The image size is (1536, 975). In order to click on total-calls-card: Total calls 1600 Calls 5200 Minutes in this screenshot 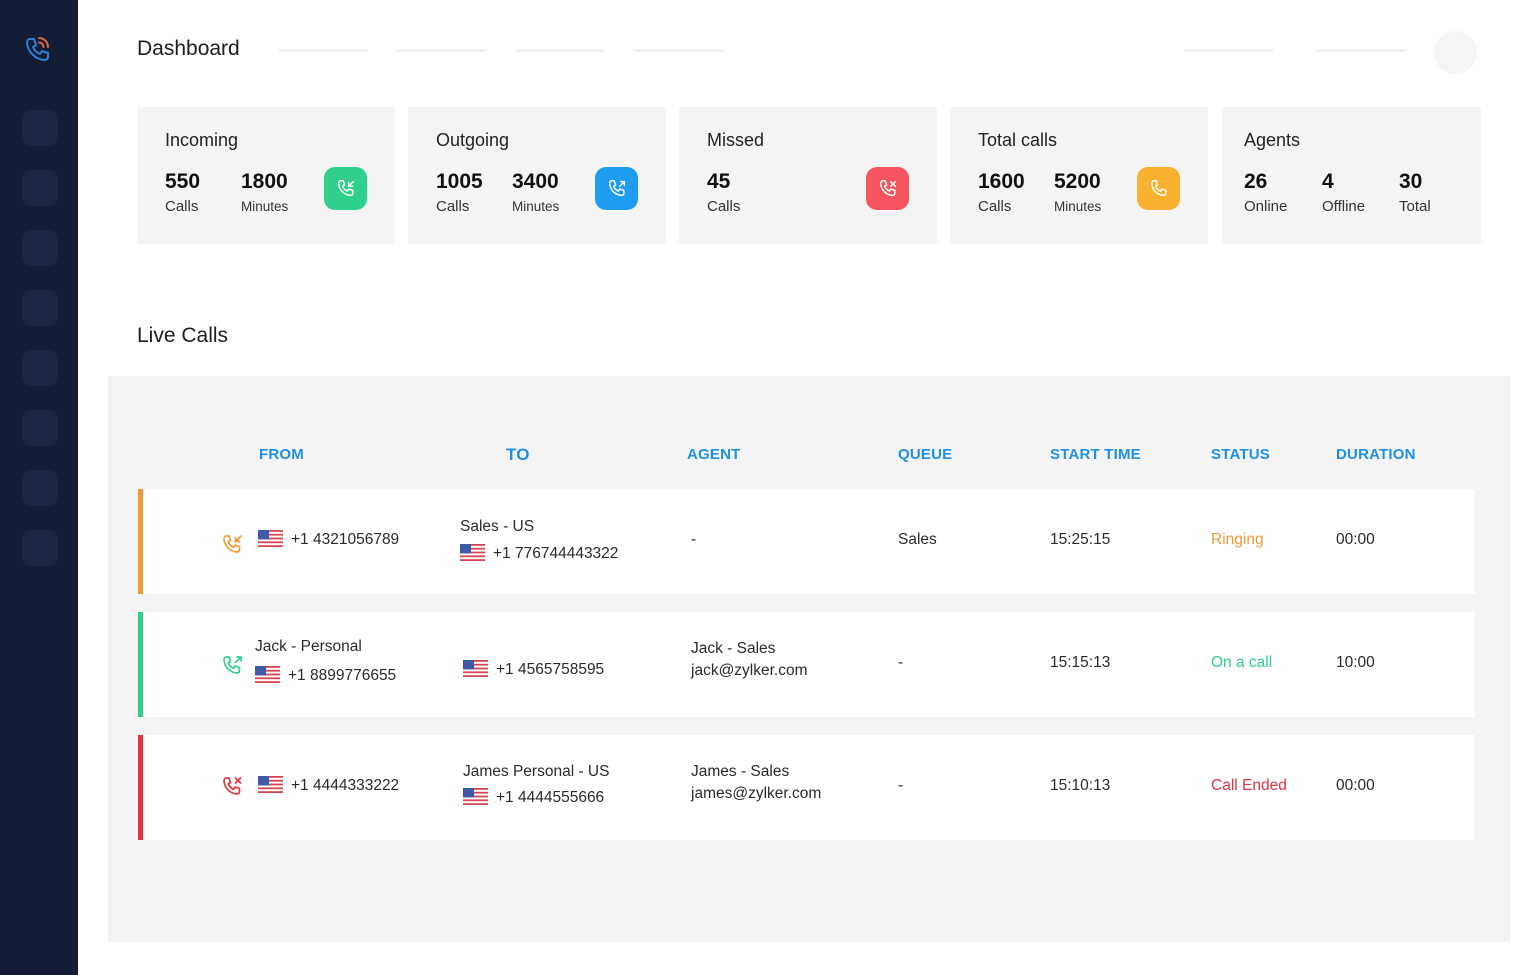, I will do `click(1079, 175)`.